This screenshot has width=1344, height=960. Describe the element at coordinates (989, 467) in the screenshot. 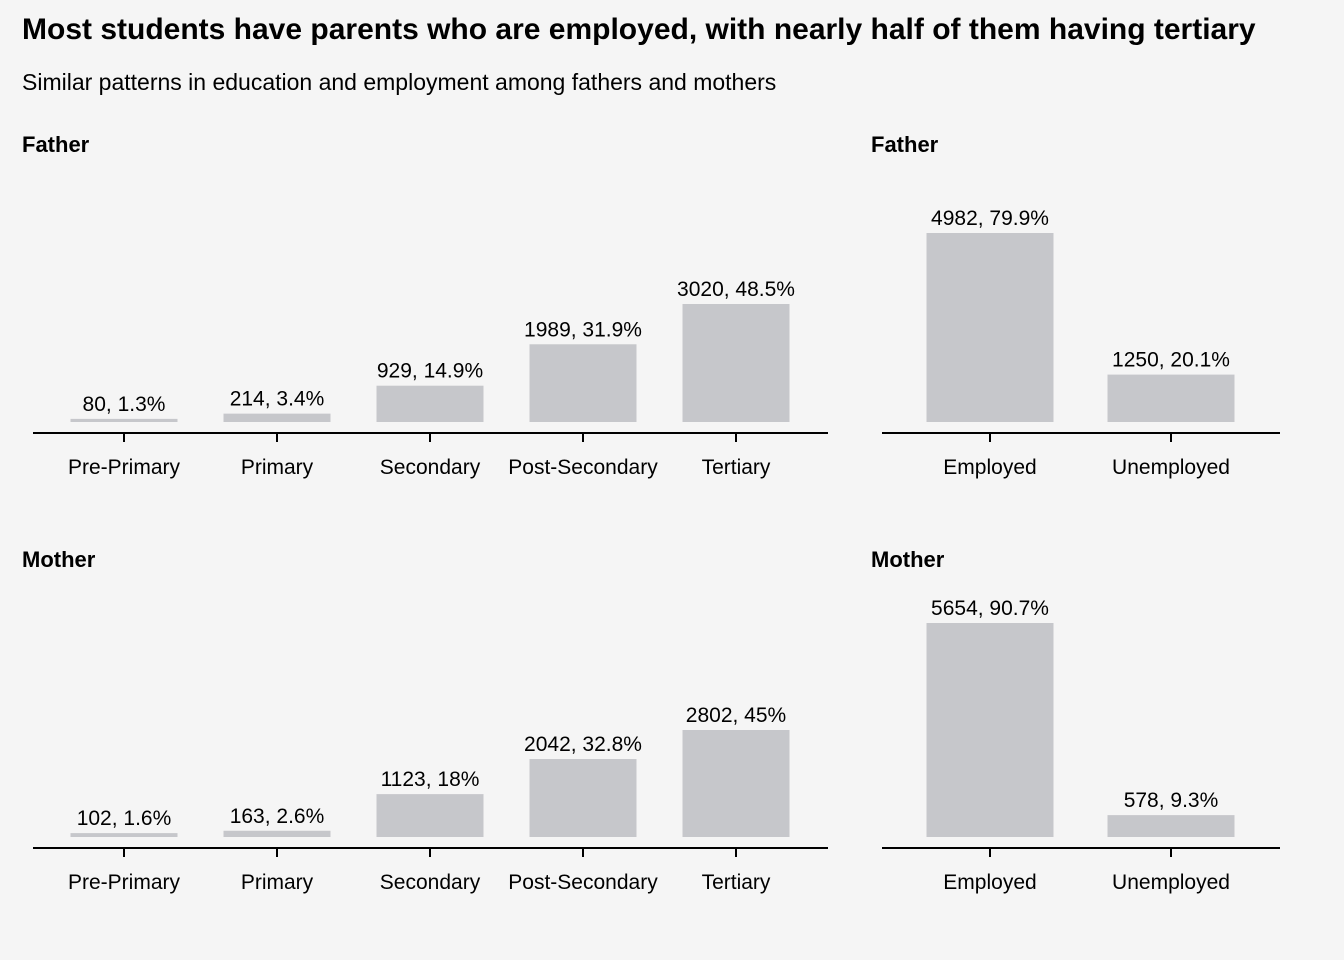

I see `father-employment-tick-label: Employed` at that location.